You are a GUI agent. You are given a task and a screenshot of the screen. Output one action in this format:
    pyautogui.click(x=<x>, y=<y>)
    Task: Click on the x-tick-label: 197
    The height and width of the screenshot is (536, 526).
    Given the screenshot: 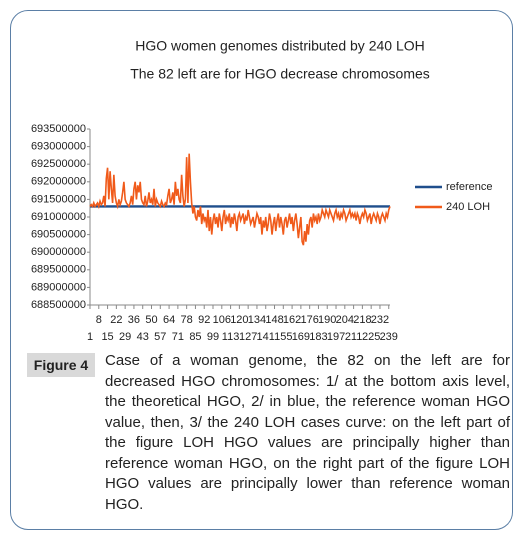 What is the action you would take?
    pyautogui.click(x=336, y=337)
    